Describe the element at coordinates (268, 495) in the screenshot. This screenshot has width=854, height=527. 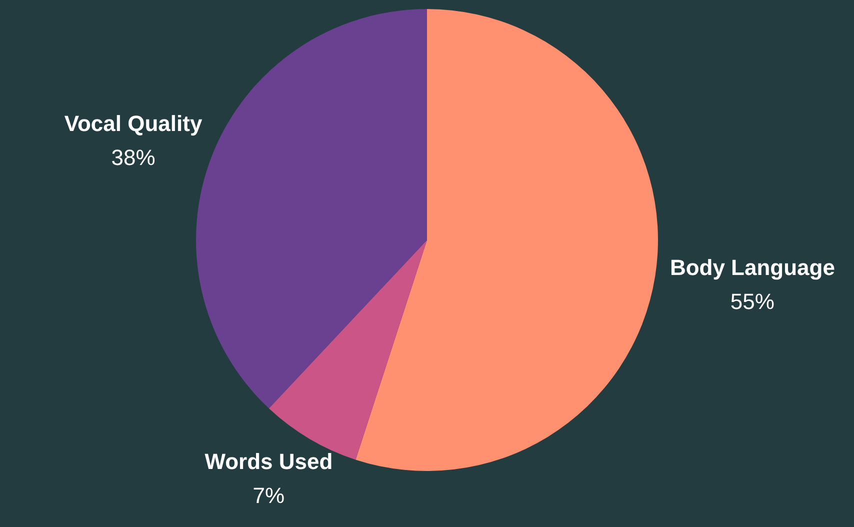
I see `data-label: 7%` at that location.